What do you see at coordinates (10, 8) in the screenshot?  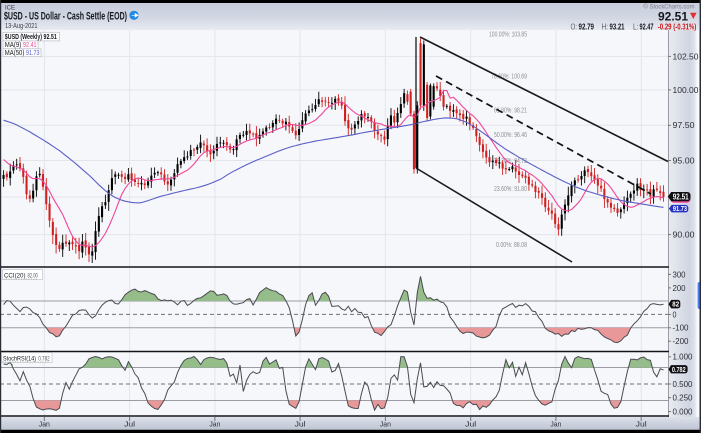 I see `svg-text: ICE` at bounding box center [10, 8].